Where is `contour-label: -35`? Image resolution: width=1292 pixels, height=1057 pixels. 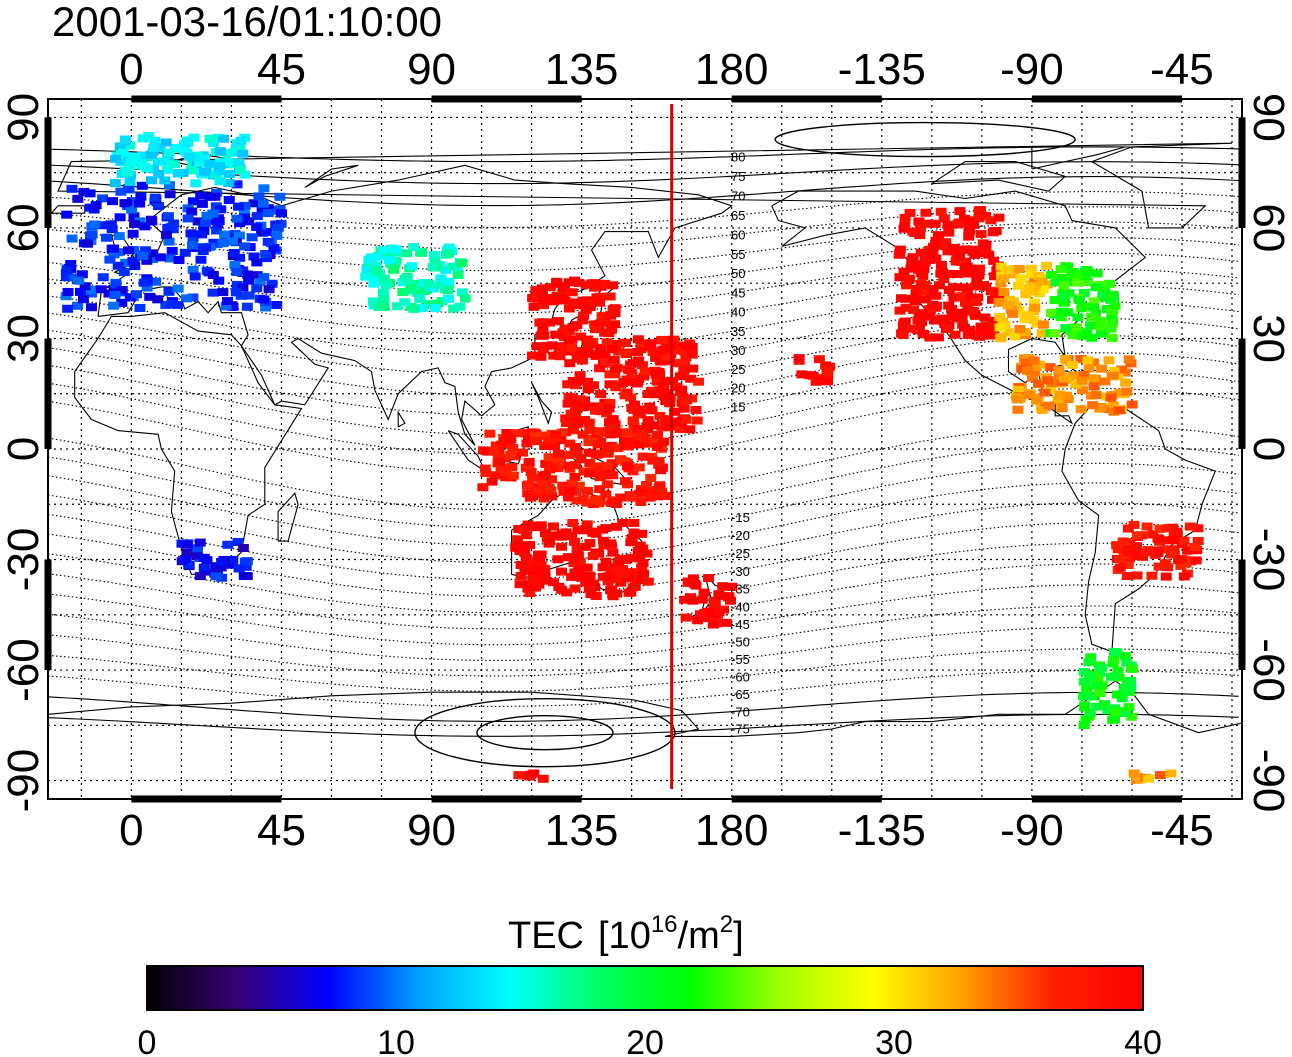 contour-label: -35 is located at coordinates (740, 589).